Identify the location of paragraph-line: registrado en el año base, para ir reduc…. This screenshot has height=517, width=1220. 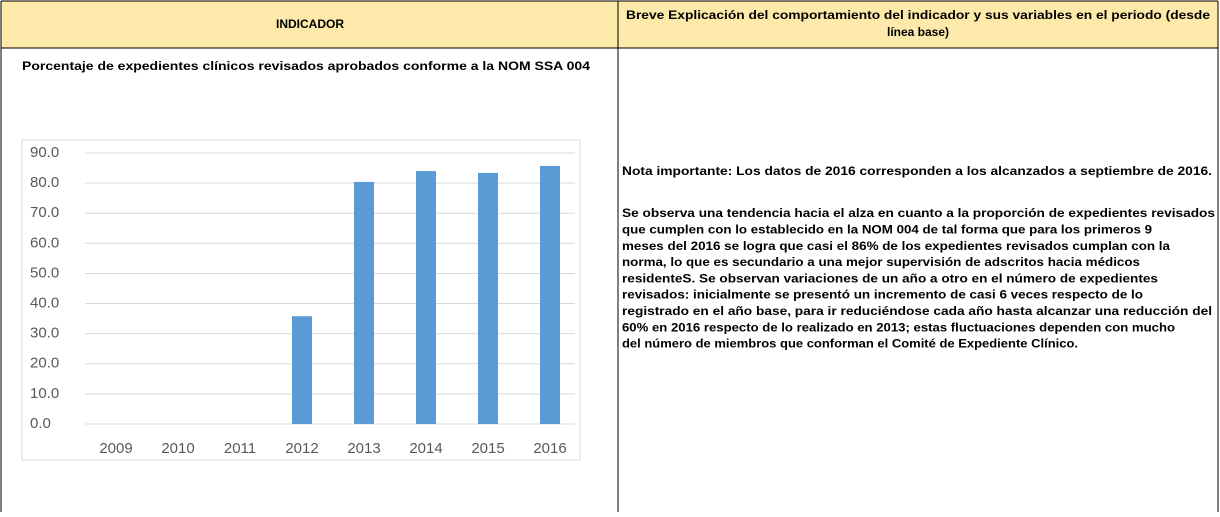
(917, 311).